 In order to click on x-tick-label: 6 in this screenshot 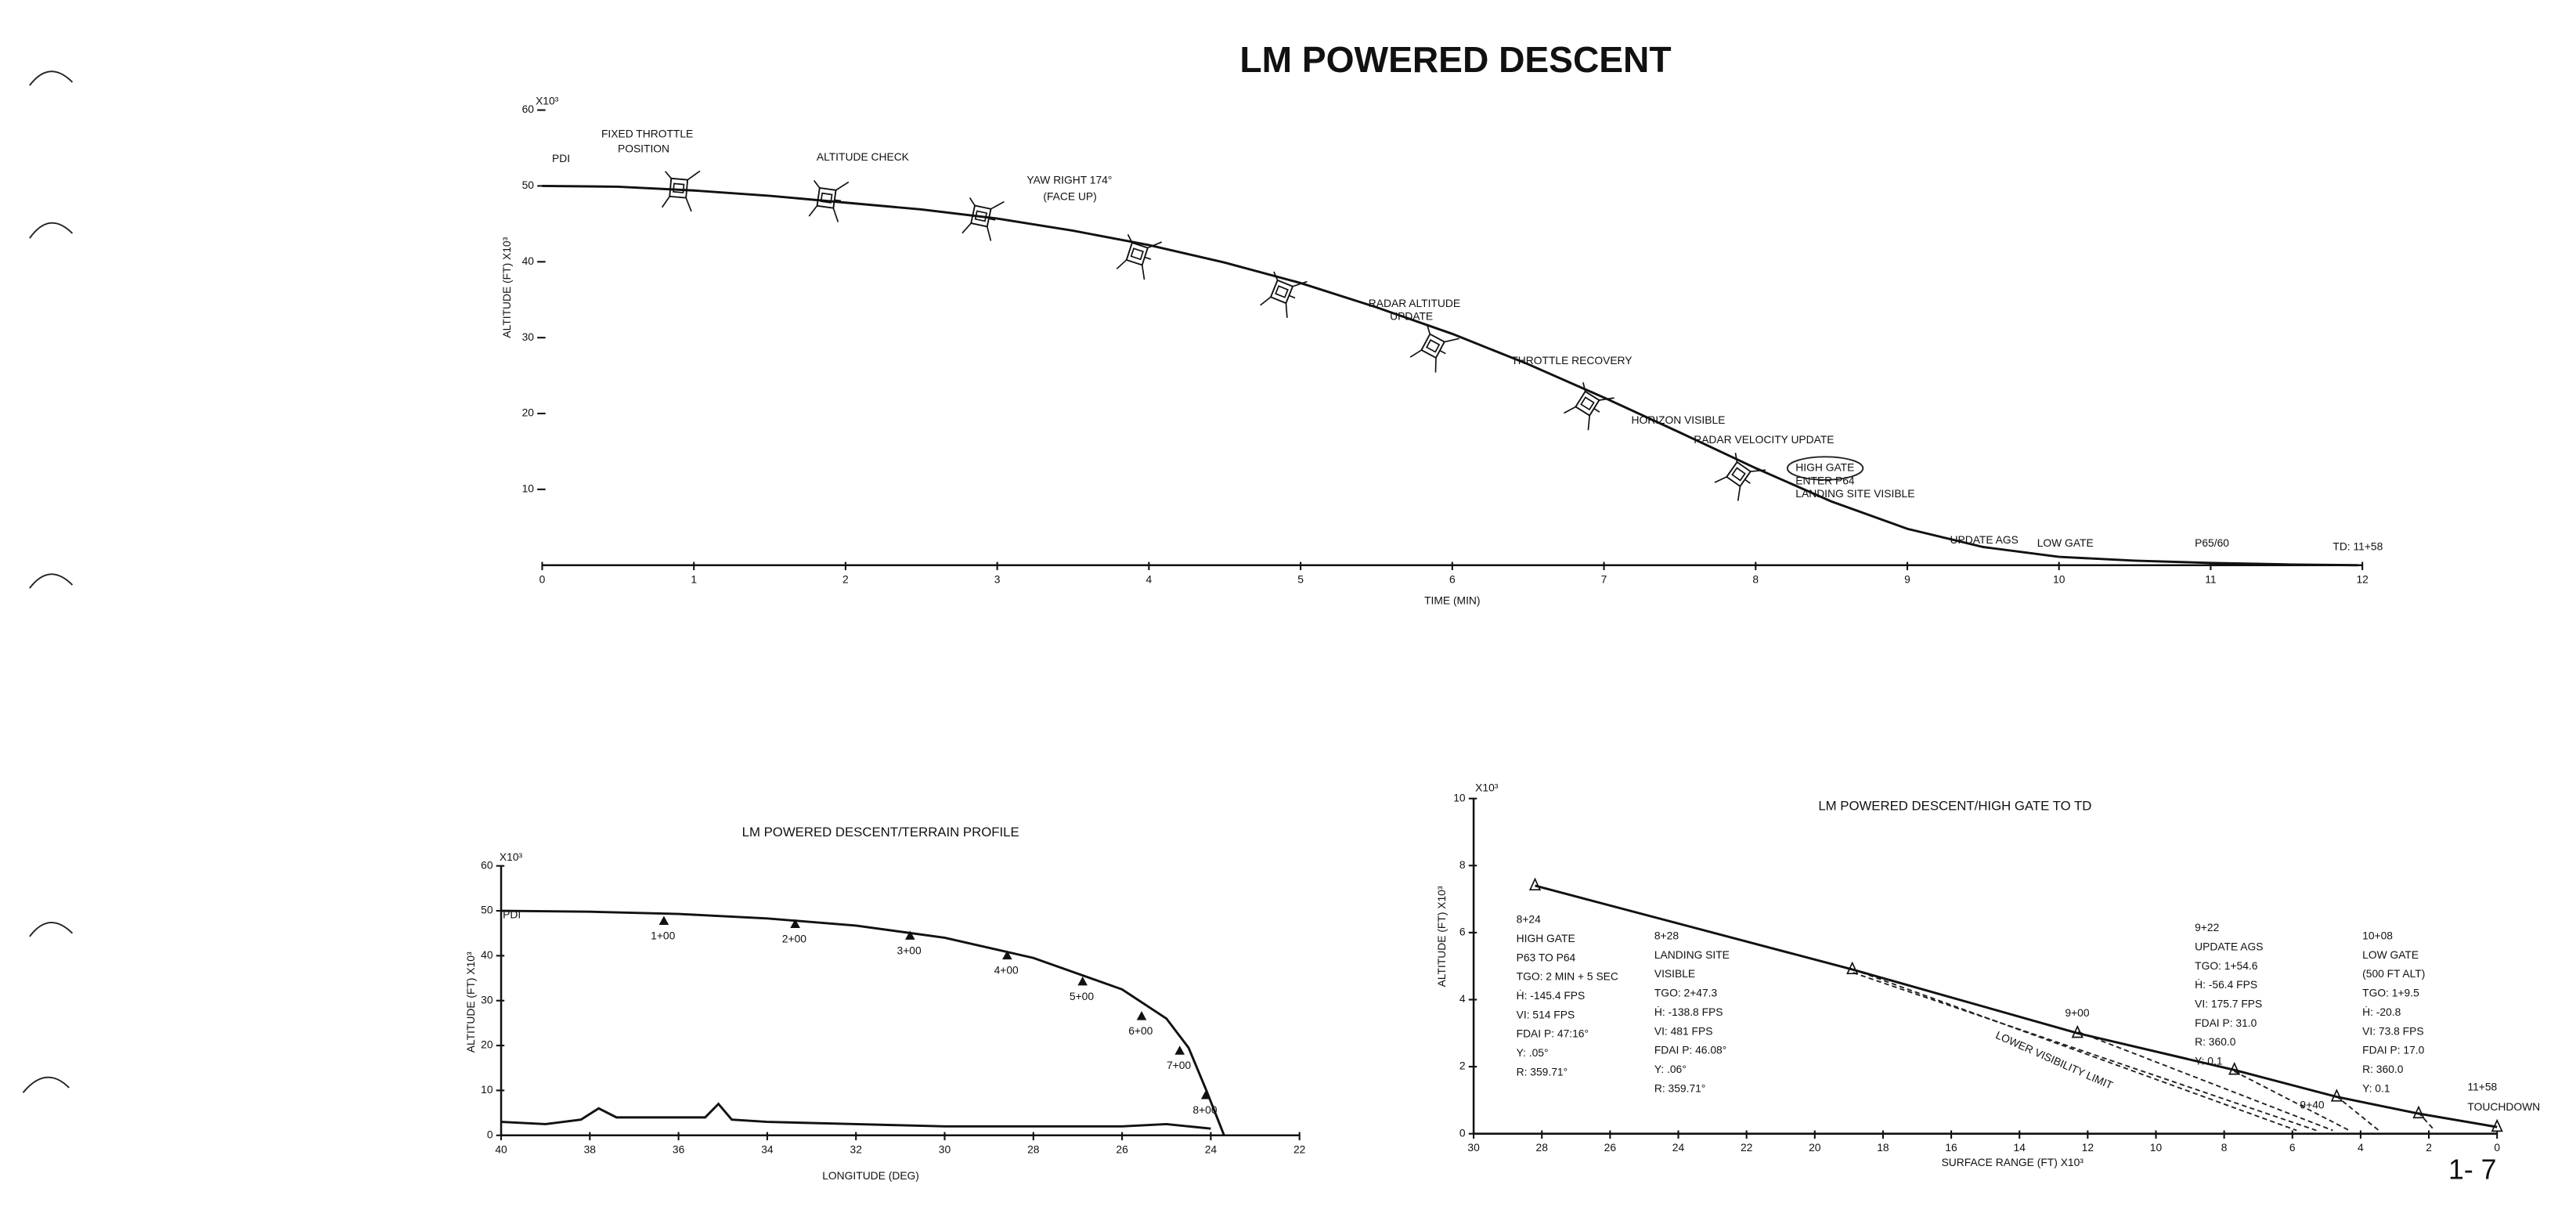, I will do `click(2292, 1147)`.